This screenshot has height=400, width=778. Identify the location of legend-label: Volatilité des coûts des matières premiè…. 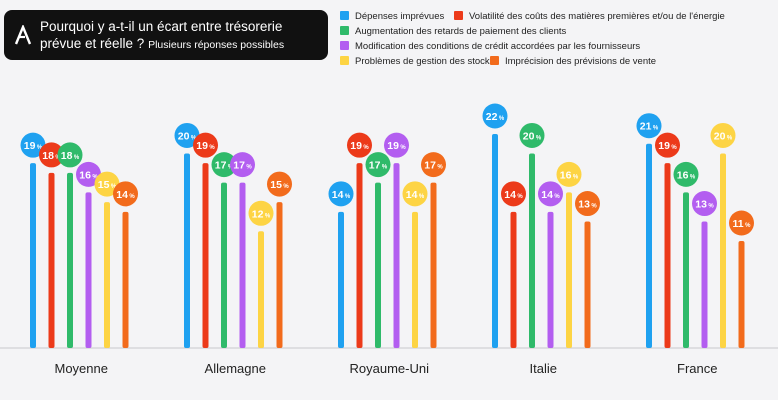
(597, 16).